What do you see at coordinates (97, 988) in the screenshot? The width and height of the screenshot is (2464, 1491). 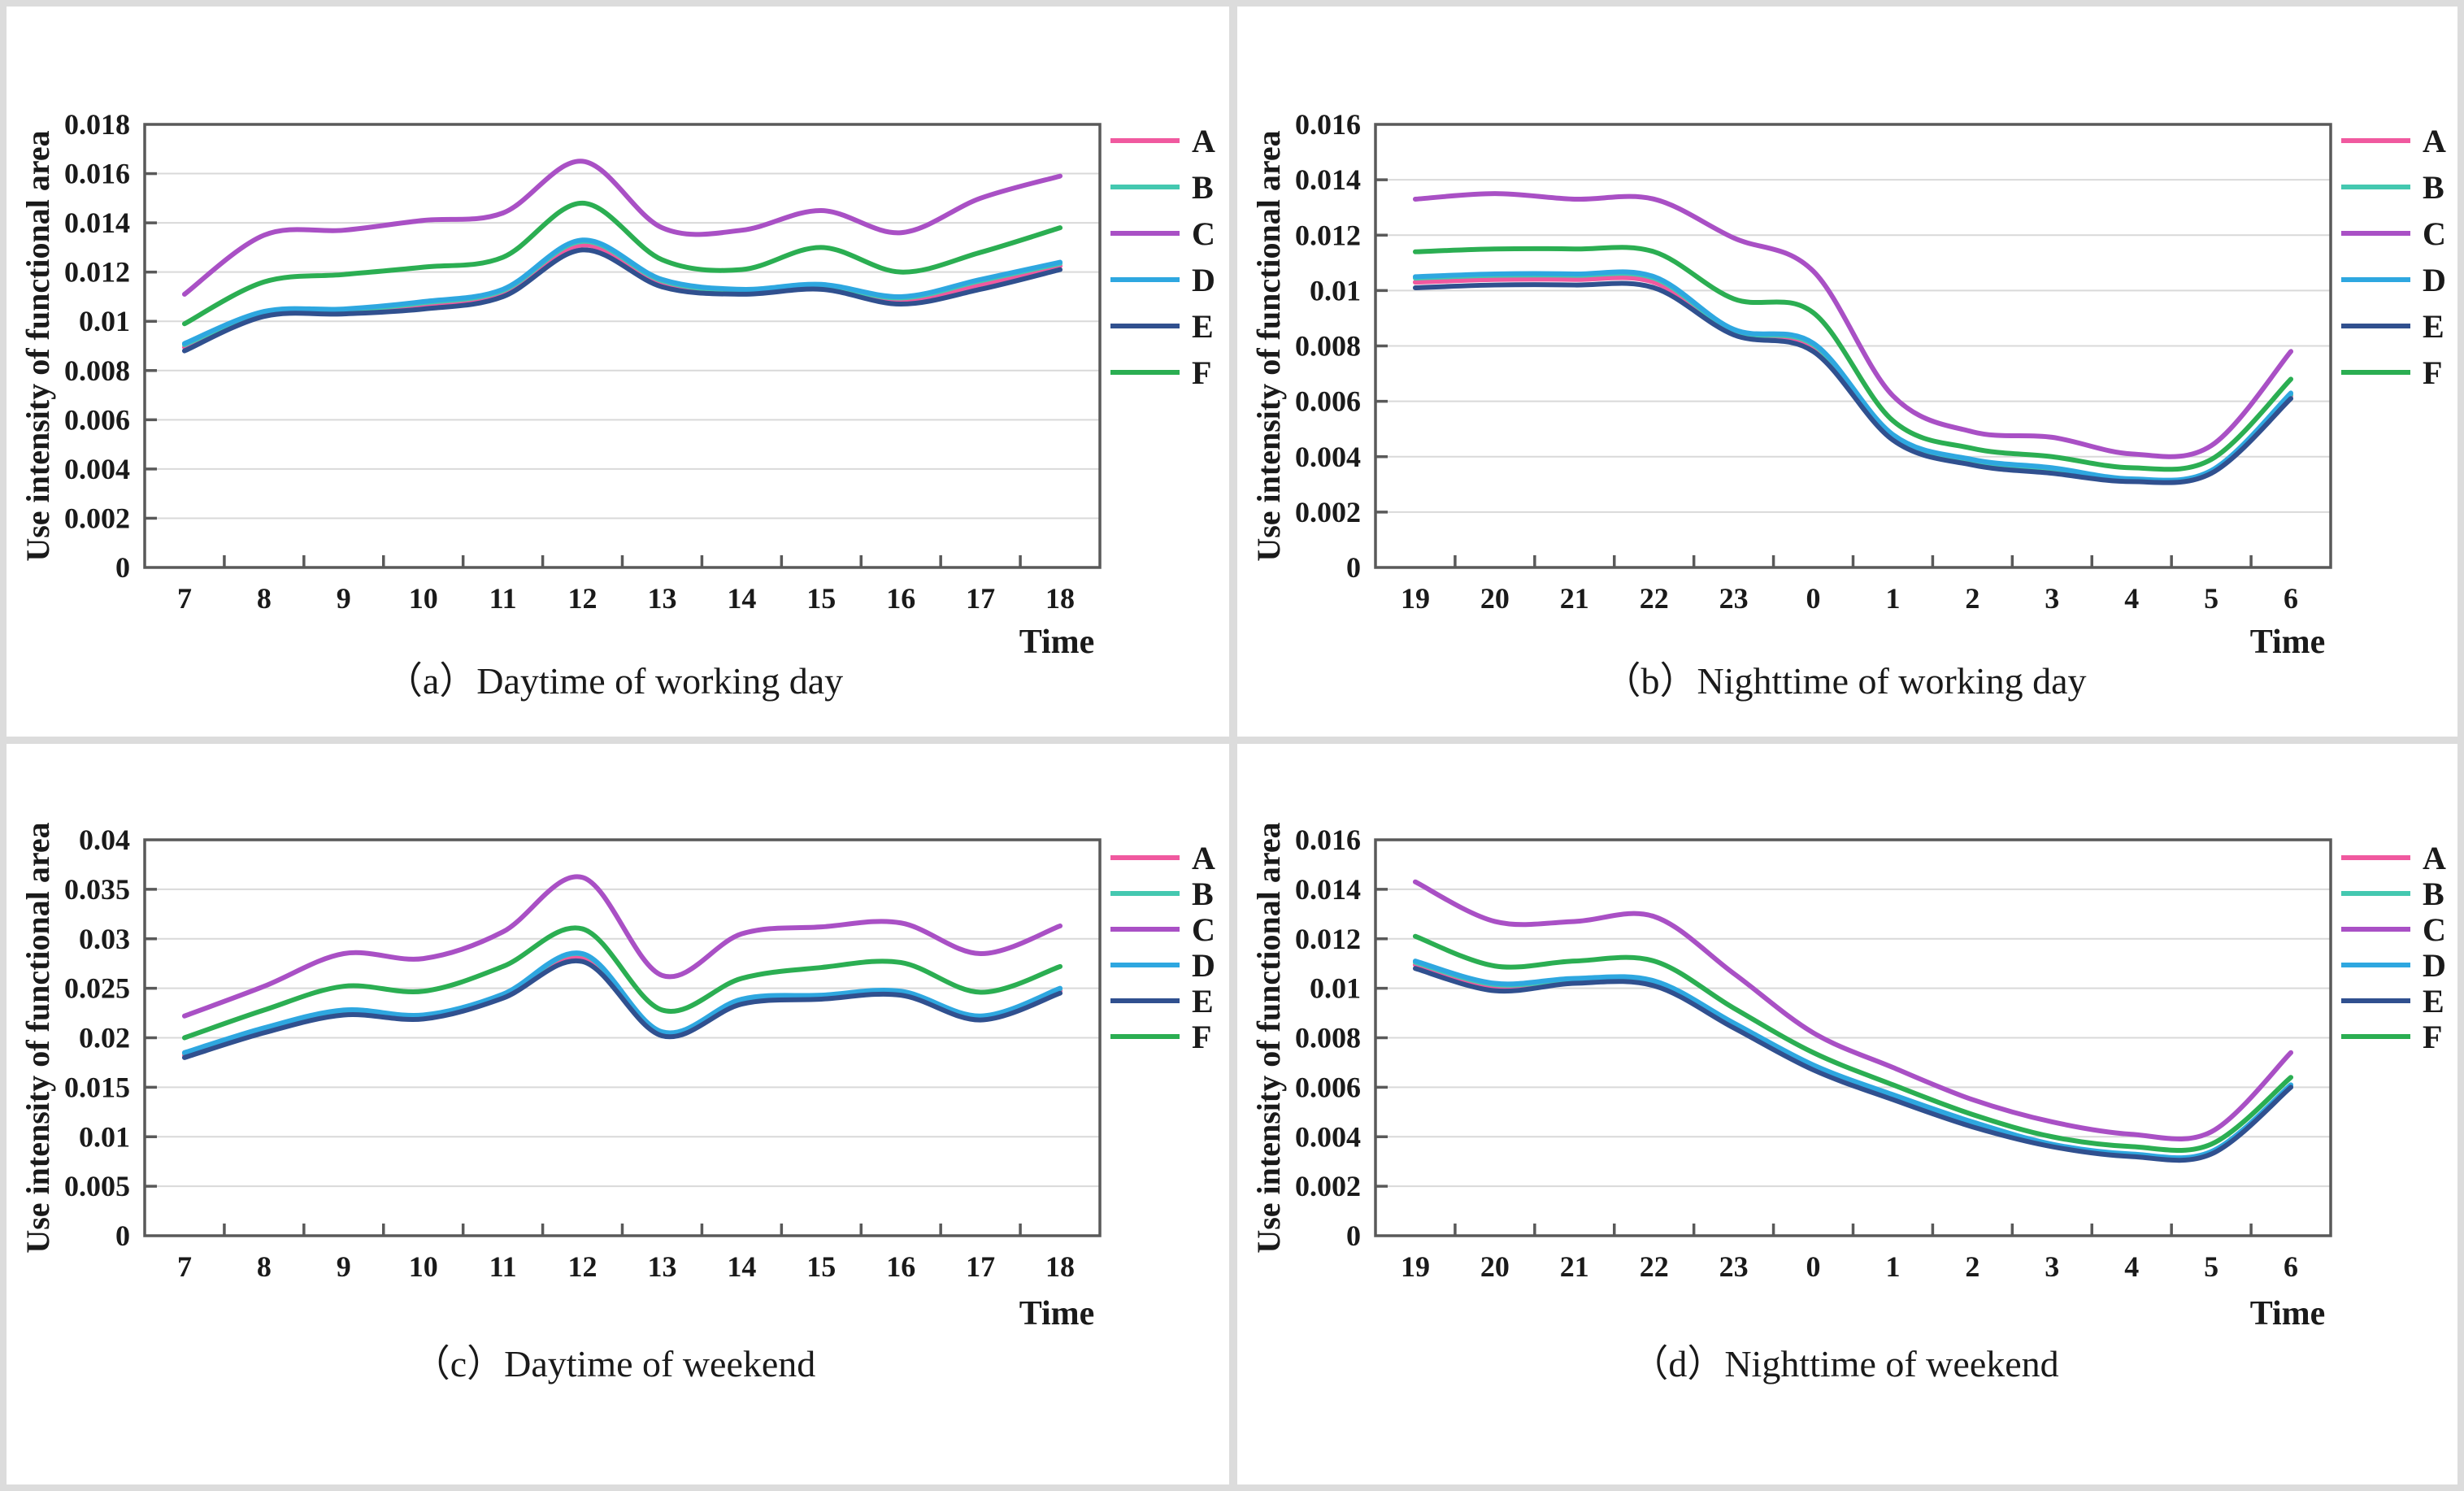 I see `y-tick-label: 0.025` at bounding box center [97, 988].